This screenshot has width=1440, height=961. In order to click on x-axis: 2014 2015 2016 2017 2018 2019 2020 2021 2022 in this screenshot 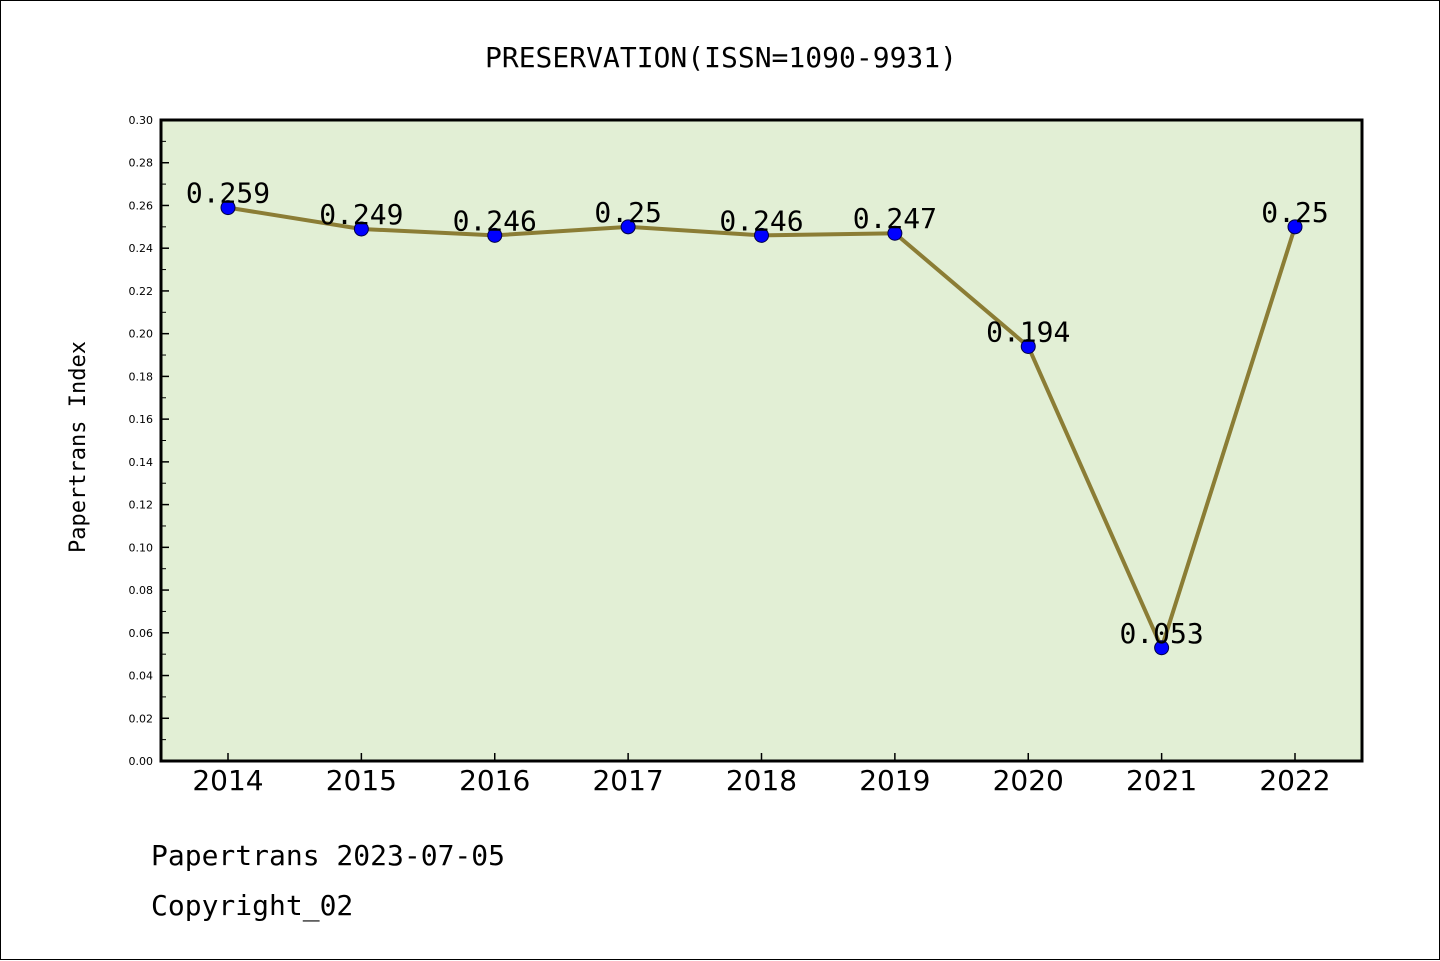, I will do `click(761, 775)`.